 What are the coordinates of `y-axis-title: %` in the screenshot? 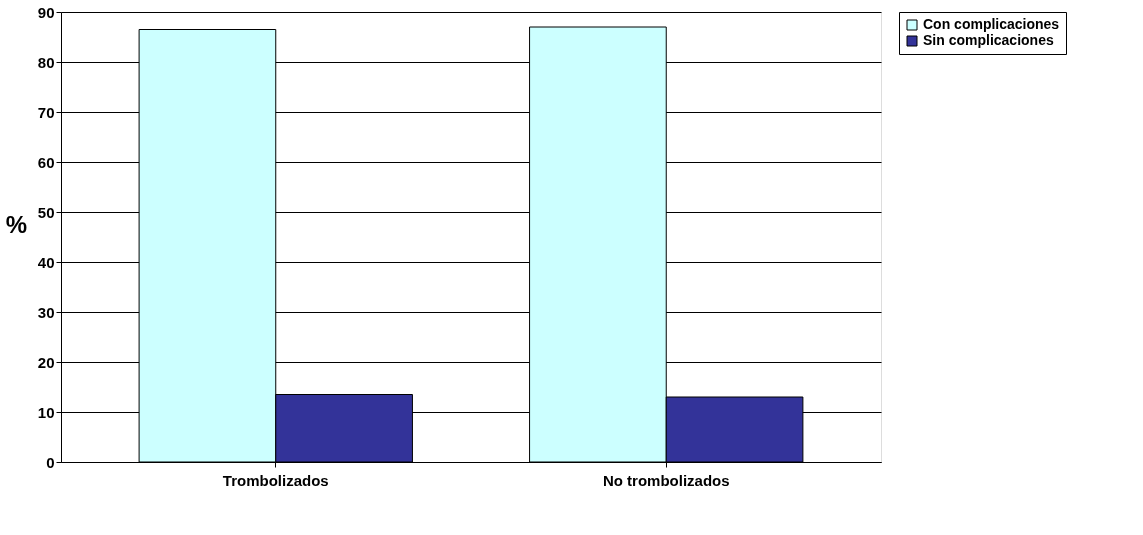 It's located at (16, 224).